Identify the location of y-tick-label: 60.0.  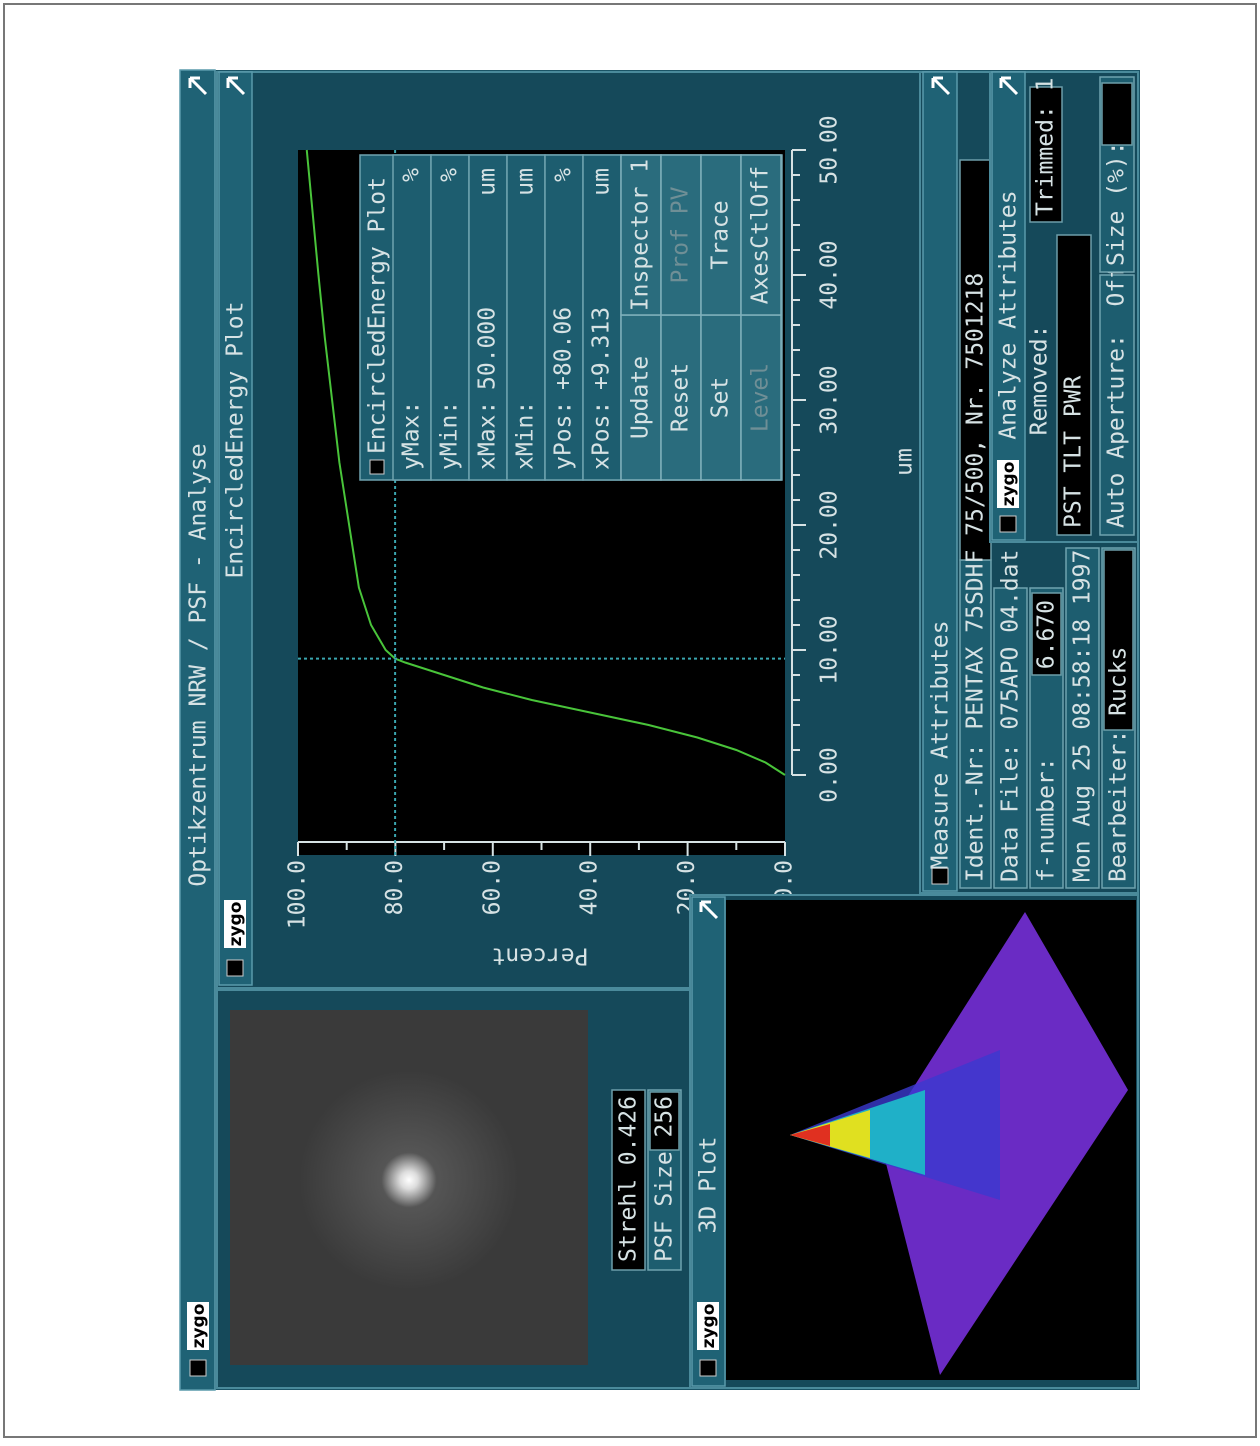
(492, 887).